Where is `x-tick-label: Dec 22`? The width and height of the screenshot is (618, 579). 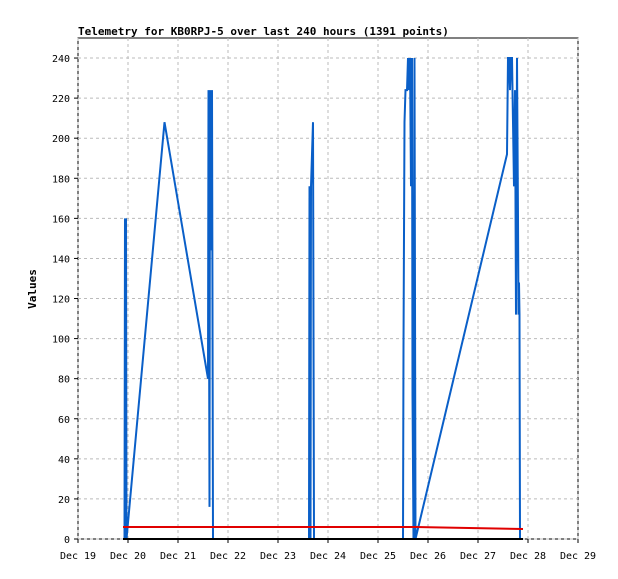
x-tick-label: Dec 22 is located at coordinates (228, 556).